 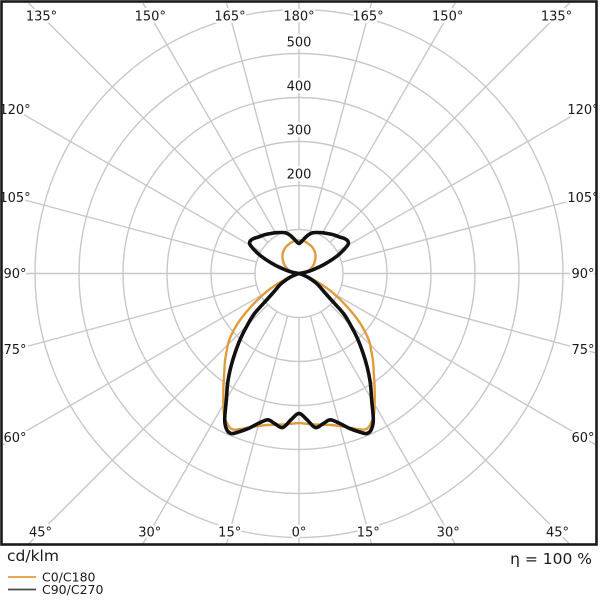 What do you see at coordinates (130, 228) in the screenshot?
I see `grid-spoke--105` at bounding box center [130, 228].